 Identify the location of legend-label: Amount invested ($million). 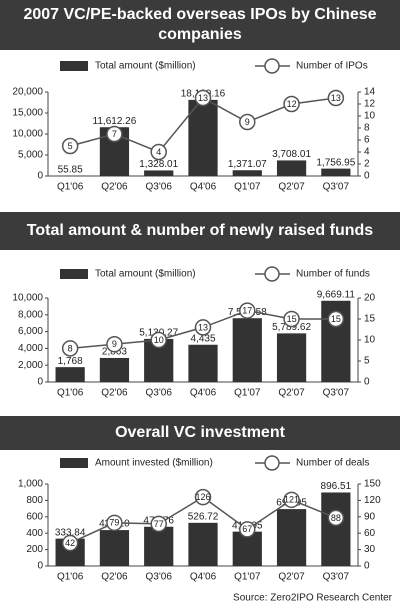
(154, 463).